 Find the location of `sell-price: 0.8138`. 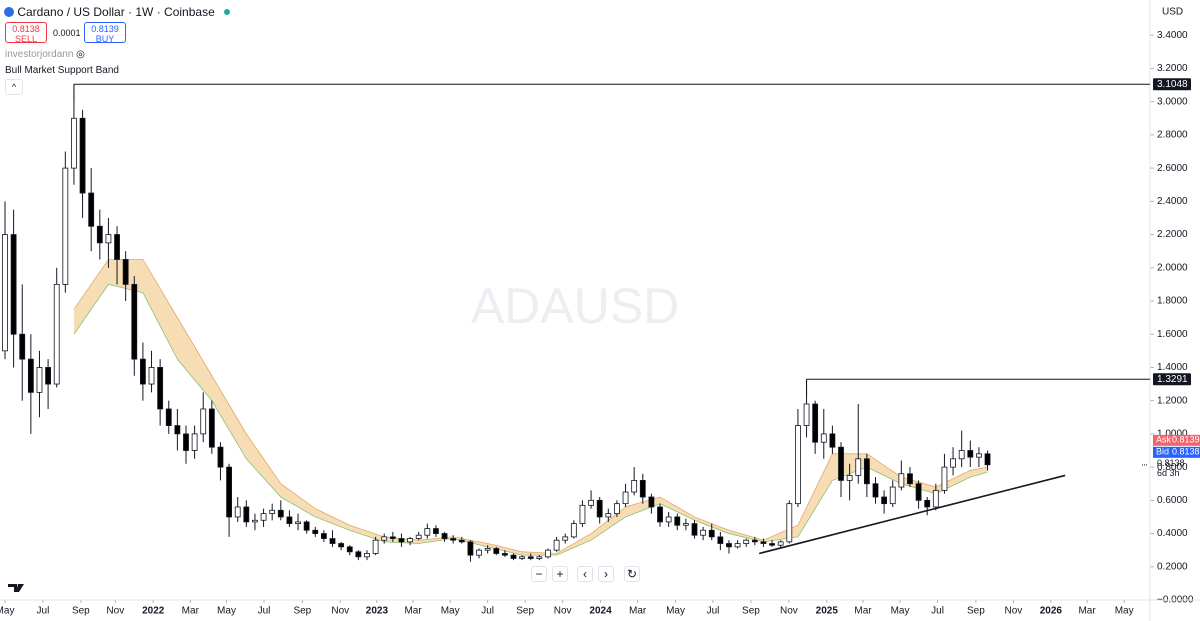

sell-price: 0.8138 is located at coordinates (26, 29).